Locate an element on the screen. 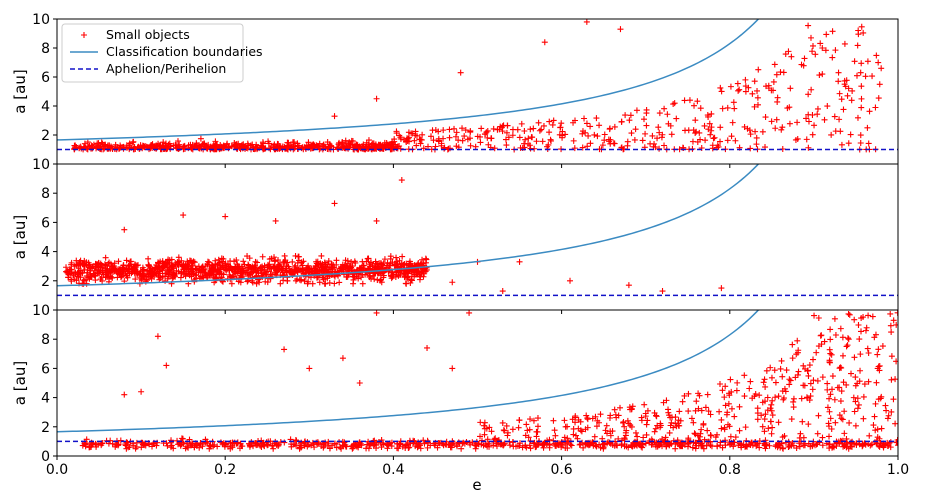 The height and width of the screenshot is (496, 926). x-tick-label: 0.0 is located at coordinates (57, 470).